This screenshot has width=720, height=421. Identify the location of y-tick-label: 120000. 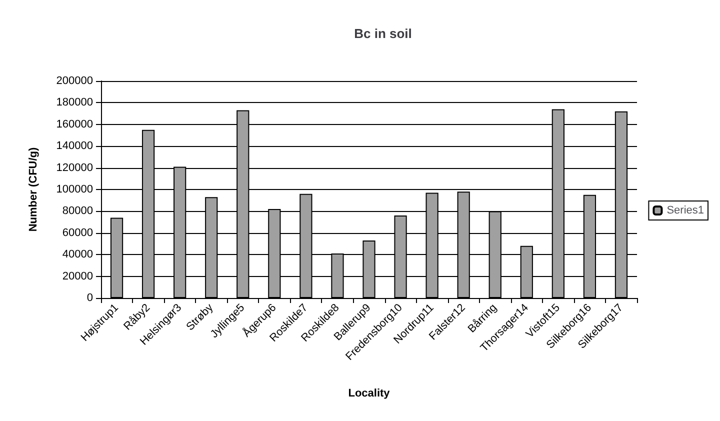
(74, 168).